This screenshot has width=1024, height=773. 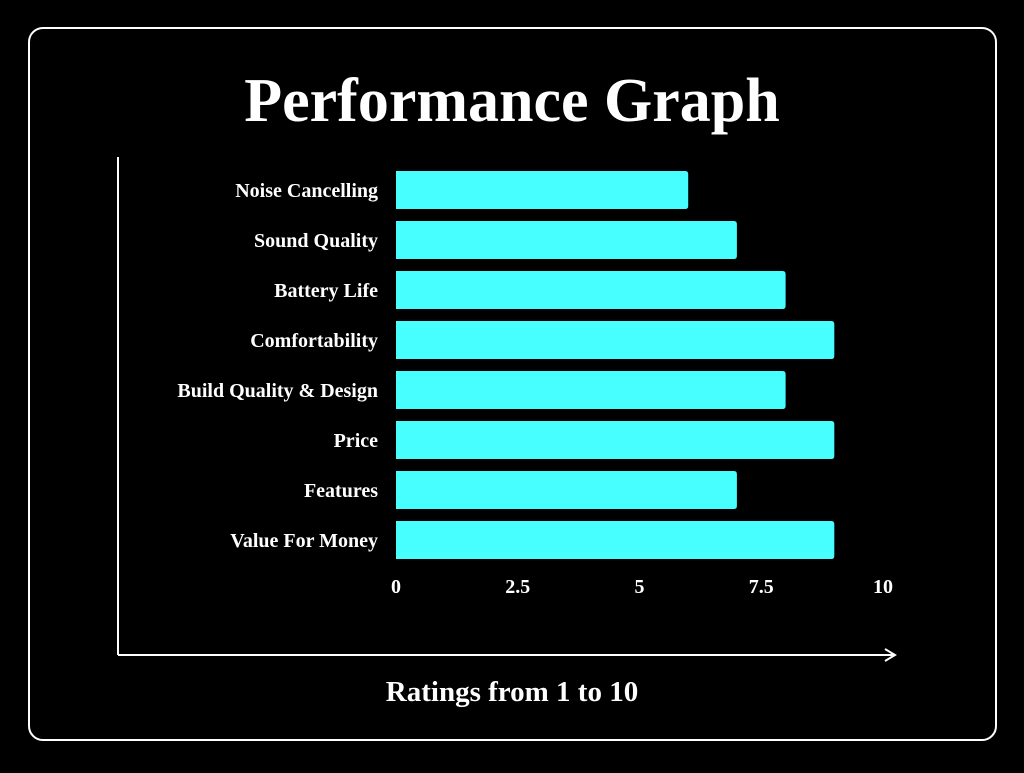 What do you see at coordinates (356, 441) in the screenshot?
I see `category-label: Price` at bounding box center [356, 441].